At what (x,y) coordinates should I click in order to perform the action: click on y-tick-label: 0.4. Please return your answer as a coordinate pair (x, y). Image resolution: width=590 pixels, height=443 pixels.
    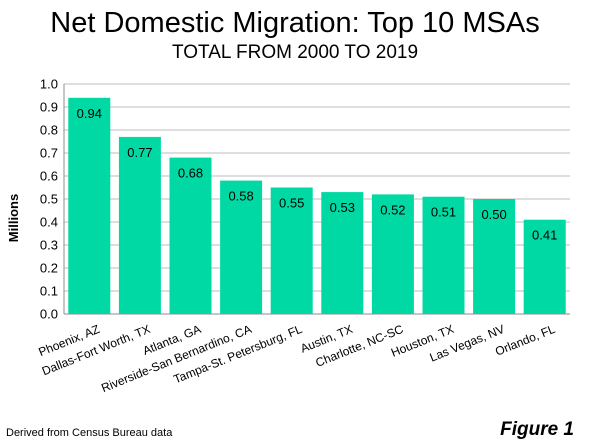
    Looking at the image, I should click on (49, 222).